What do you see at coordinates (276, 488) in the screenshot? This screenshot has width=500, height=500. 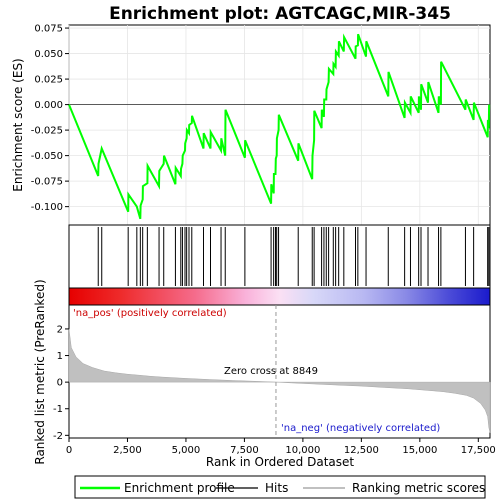 I see `legend-hits-label: Hits` at bounding box center [276, 488].